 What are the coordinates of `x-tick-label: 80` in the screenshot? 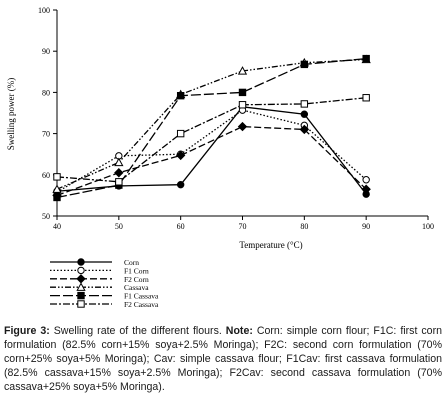 It's located at (304, 226).